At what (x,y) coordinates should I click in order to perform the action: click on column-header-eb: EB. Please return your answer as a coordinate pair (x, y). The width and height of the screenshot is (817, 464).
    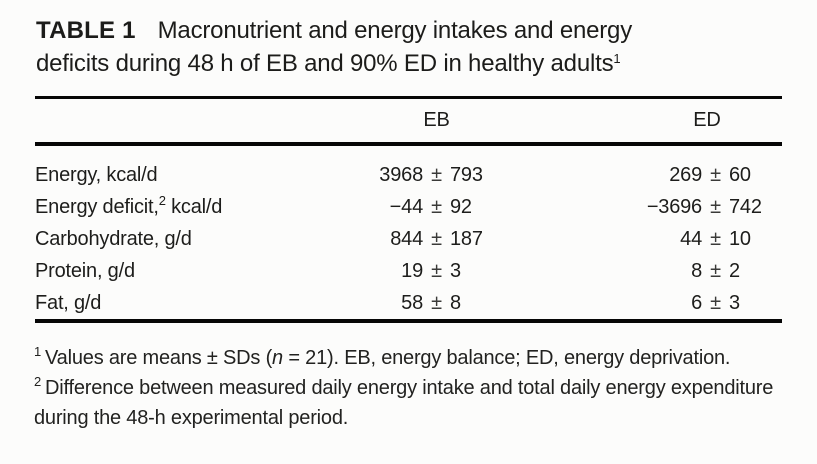
    Looking at the image, I should click on (436, 120).